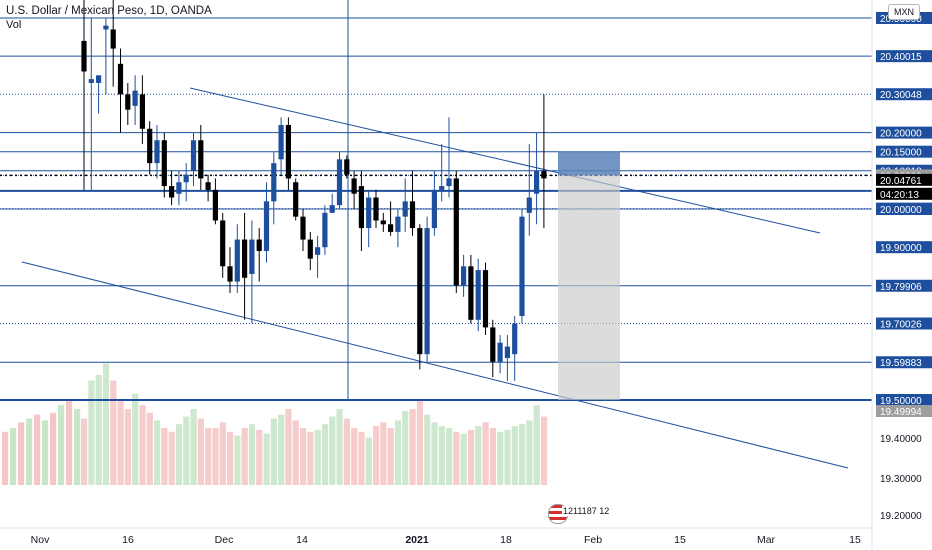 The width and height of the screenshot is (932, 550). Describe the element at coordinates (901, 325) in the screenshot. I see `price-label: 19.70026` at that location.